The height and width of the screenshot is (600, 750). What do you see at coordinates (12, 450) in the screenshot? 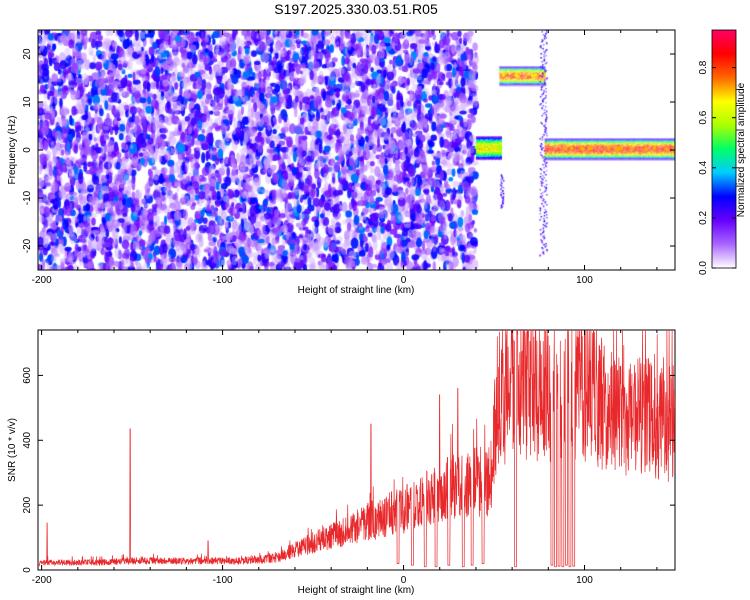
I see `snr-y-axis-label: SNR (10 * v/v)` at bounding box center [12, 450].